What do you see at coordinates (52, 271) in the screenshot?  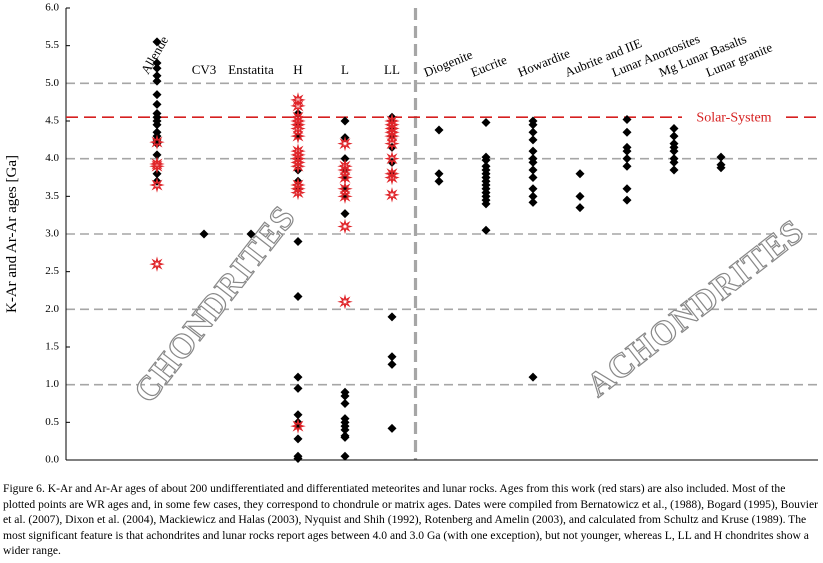 I see `y-tick-label: 2.5` at bounding box center [52, 271].